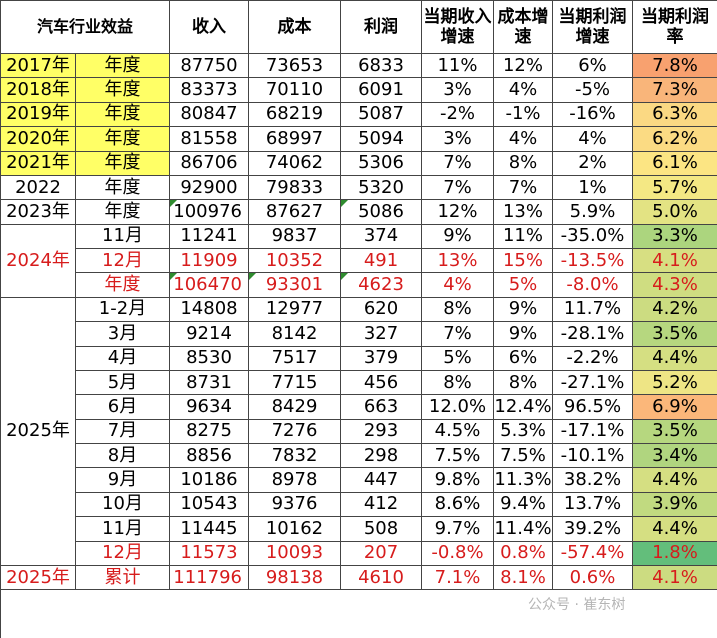 This screenshot has width=717, height=638. Describe the element at coordinates (593, 456) in the screenshot. I see `table-cell: -10.1%` at that location.